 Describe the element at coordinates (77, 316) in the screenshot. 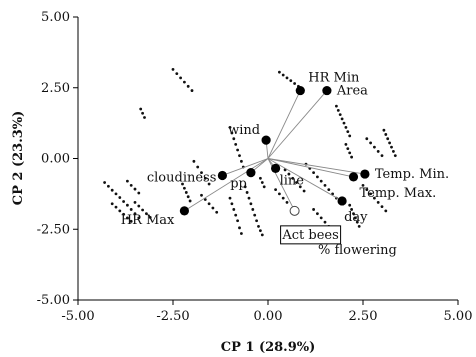

I see `x-tick-label: -5.00` at that location.